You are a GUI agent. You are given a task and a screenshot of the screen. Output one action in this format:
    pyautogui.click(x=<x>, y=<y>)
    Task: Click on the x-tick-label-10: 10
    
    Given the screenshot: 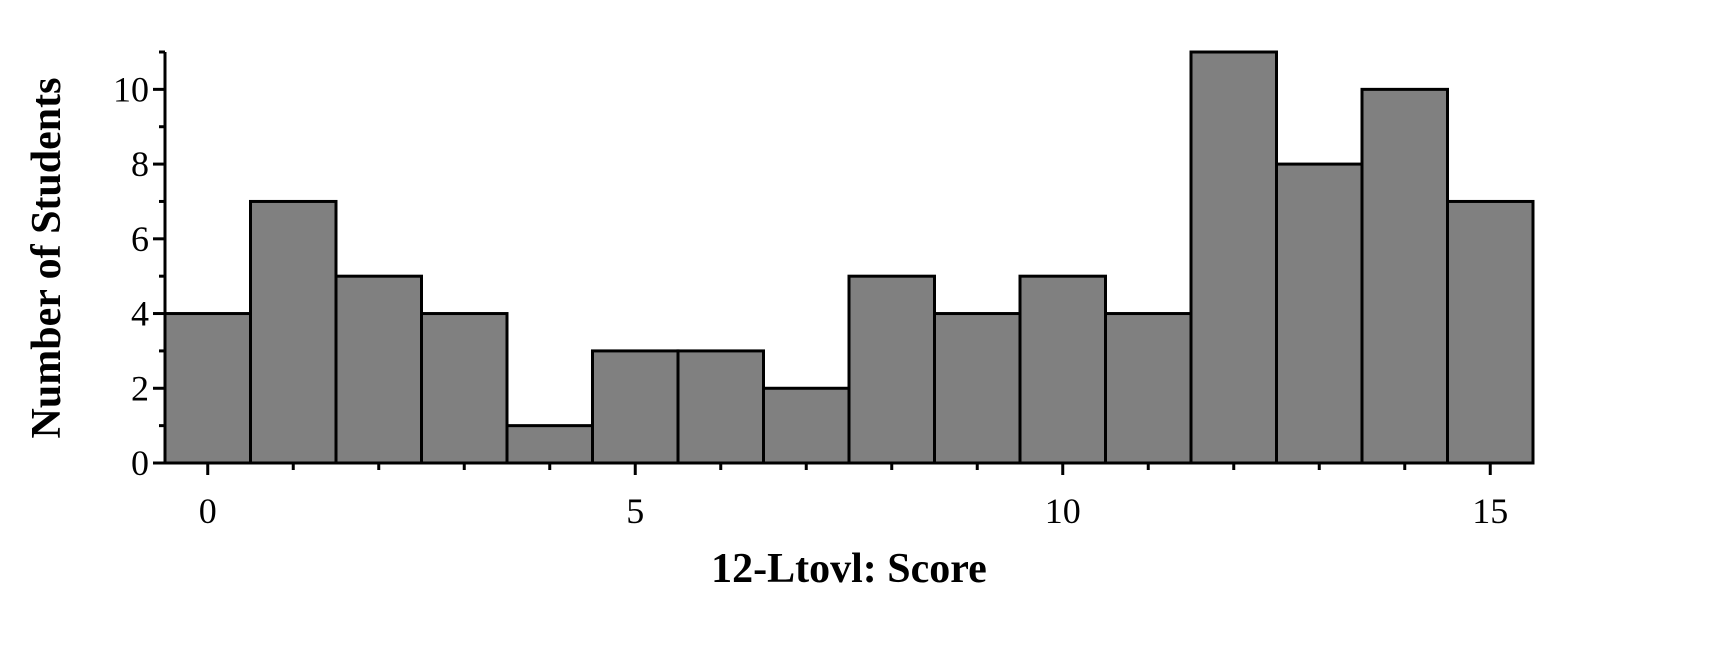 What is the action you would take?
    pyautogui.click(x=1063, y=511)
    